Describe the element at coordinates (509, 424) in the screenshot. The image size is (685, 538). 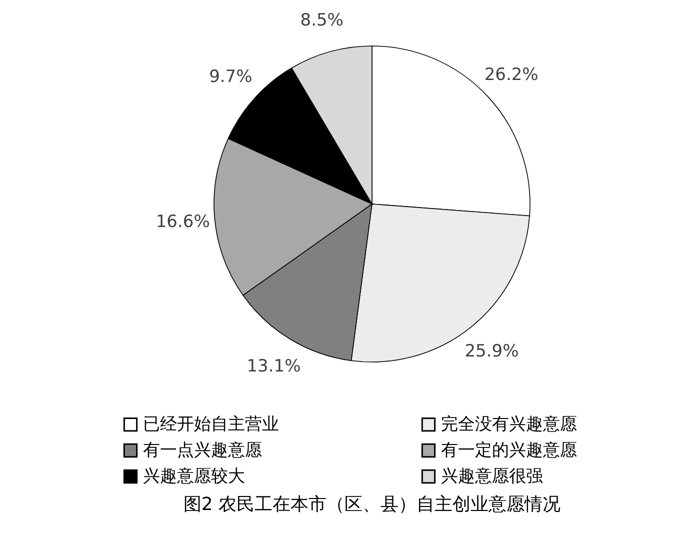
I see `legend-label: 完全没有兴趣意愿` at that location.